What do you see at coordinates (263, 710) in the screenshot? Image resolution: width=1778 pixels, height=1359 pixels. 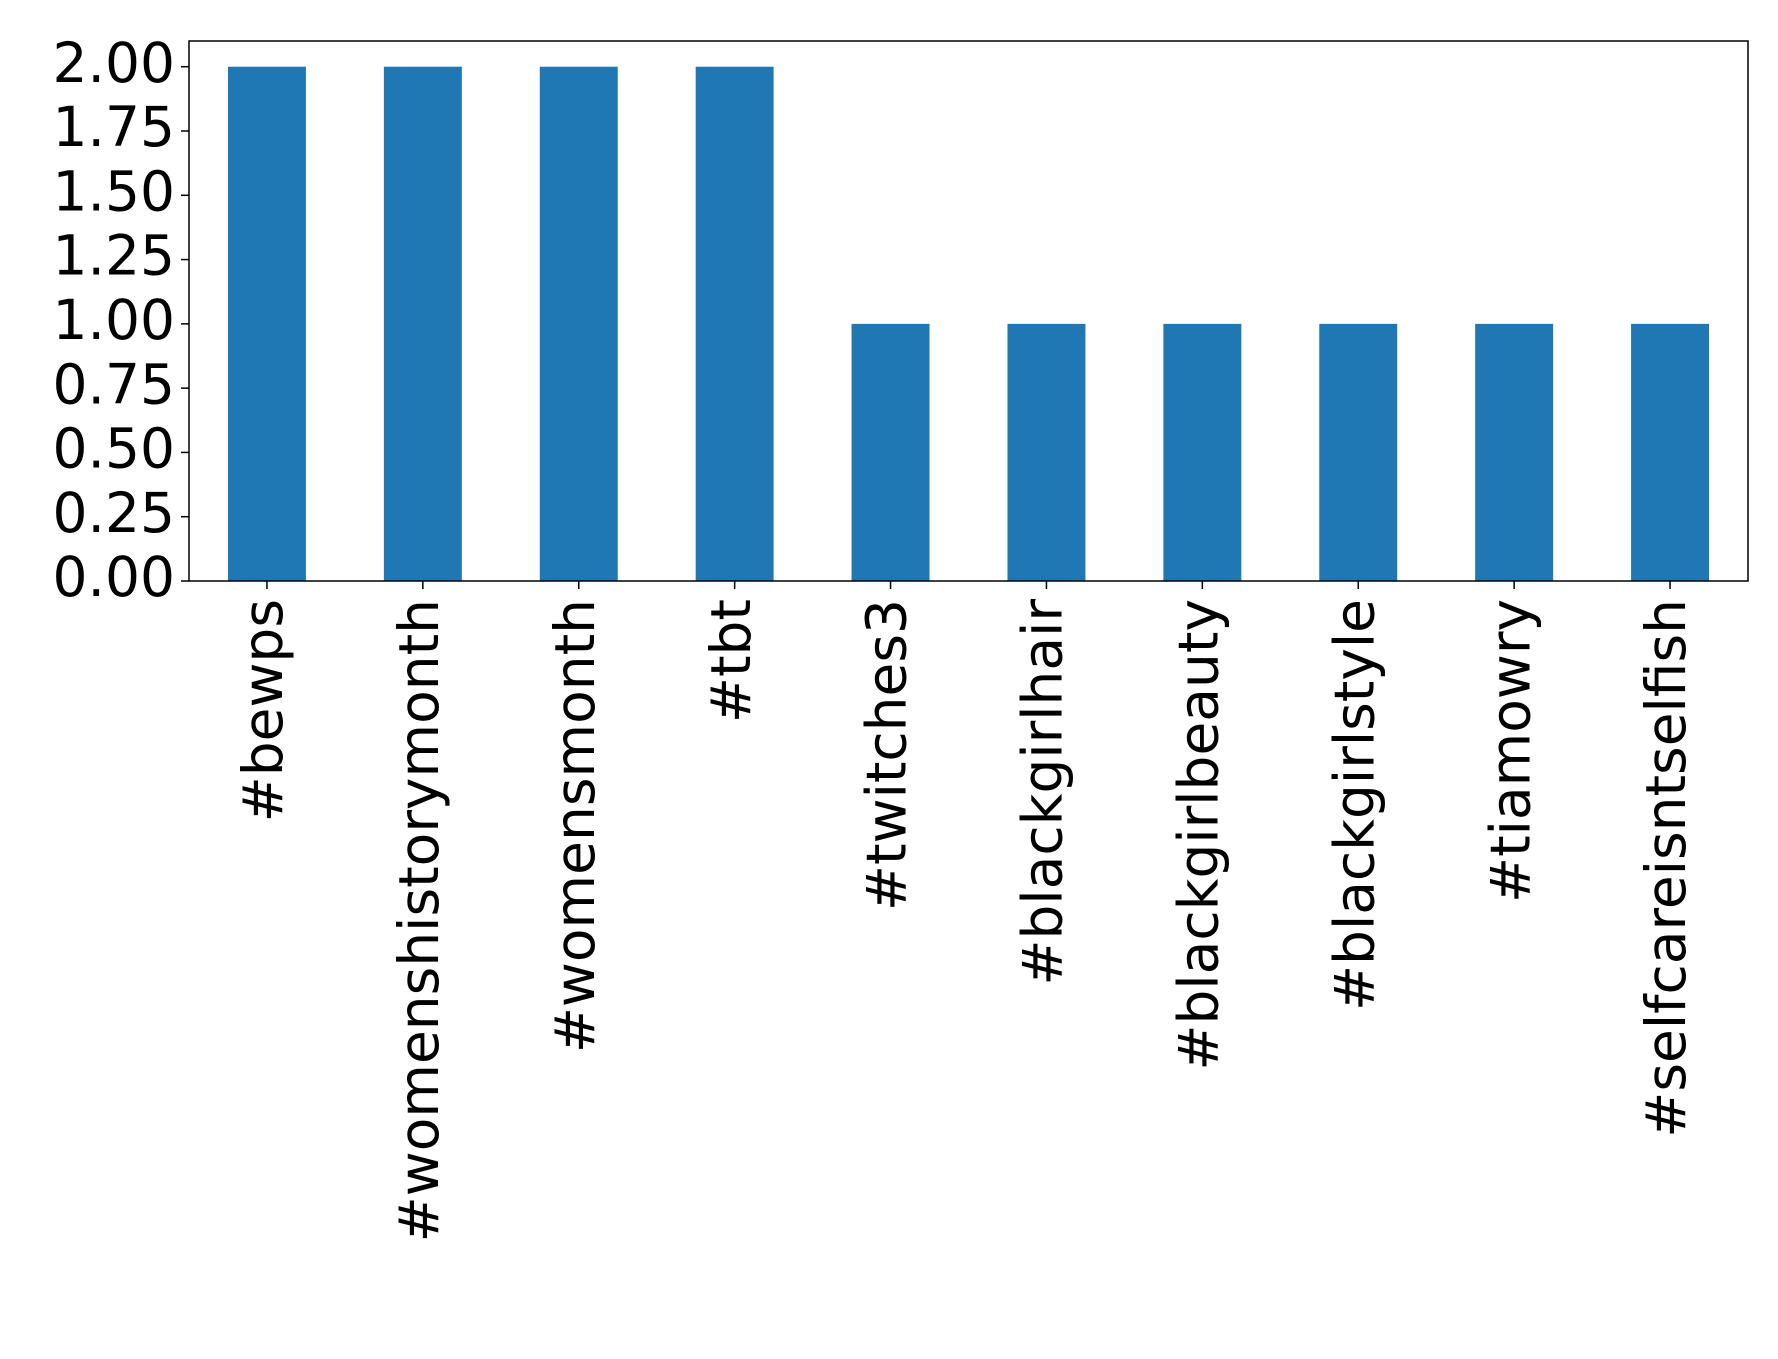 I see `x-tick-label: #bewps` at bounding box center [263, 710].